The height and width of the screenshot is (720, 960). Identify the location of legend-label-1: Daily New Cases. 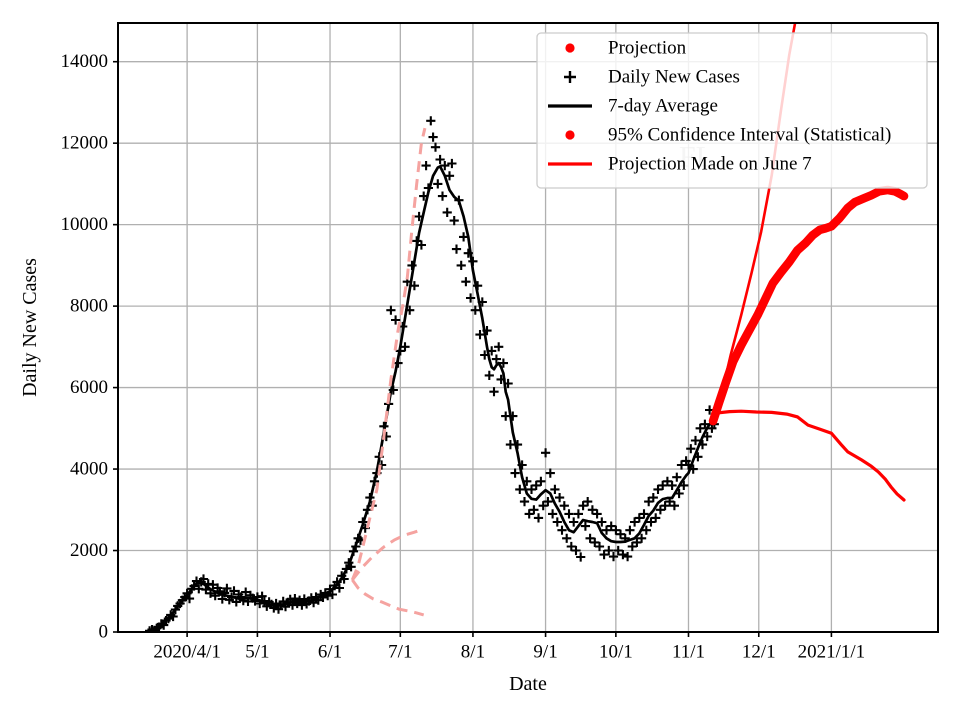
(674, 77).